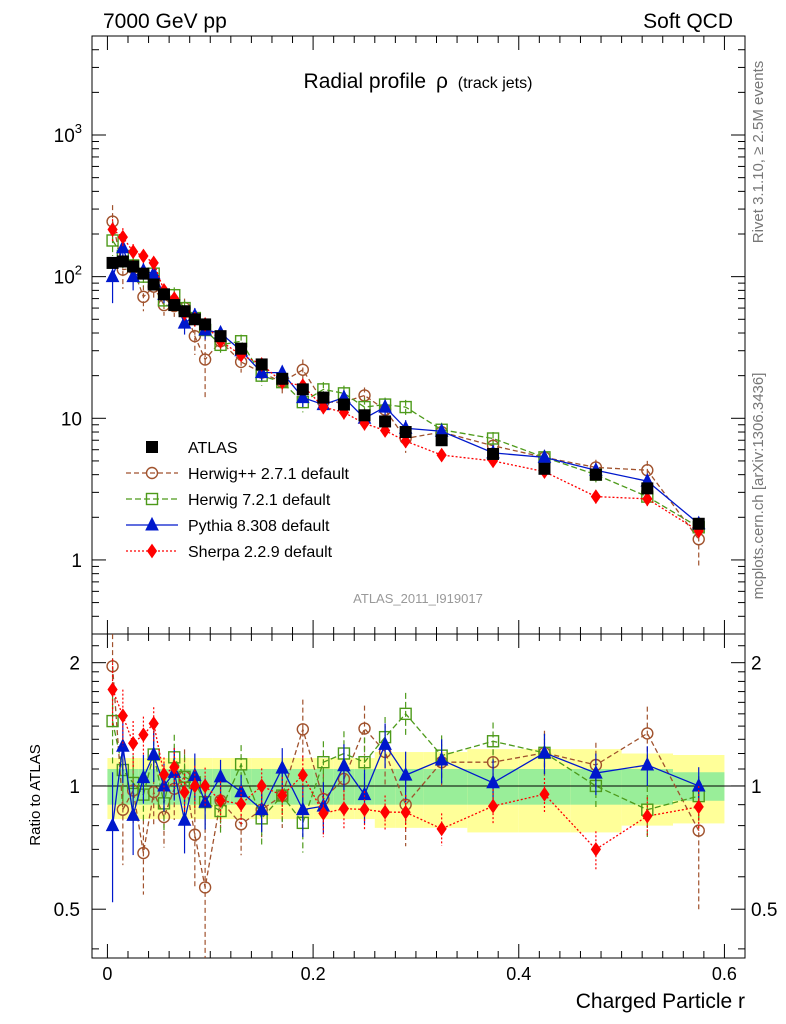  Describe the element at coordinates (76, 561) in the screenshot. I see `y-tick-label: 1` at that location.